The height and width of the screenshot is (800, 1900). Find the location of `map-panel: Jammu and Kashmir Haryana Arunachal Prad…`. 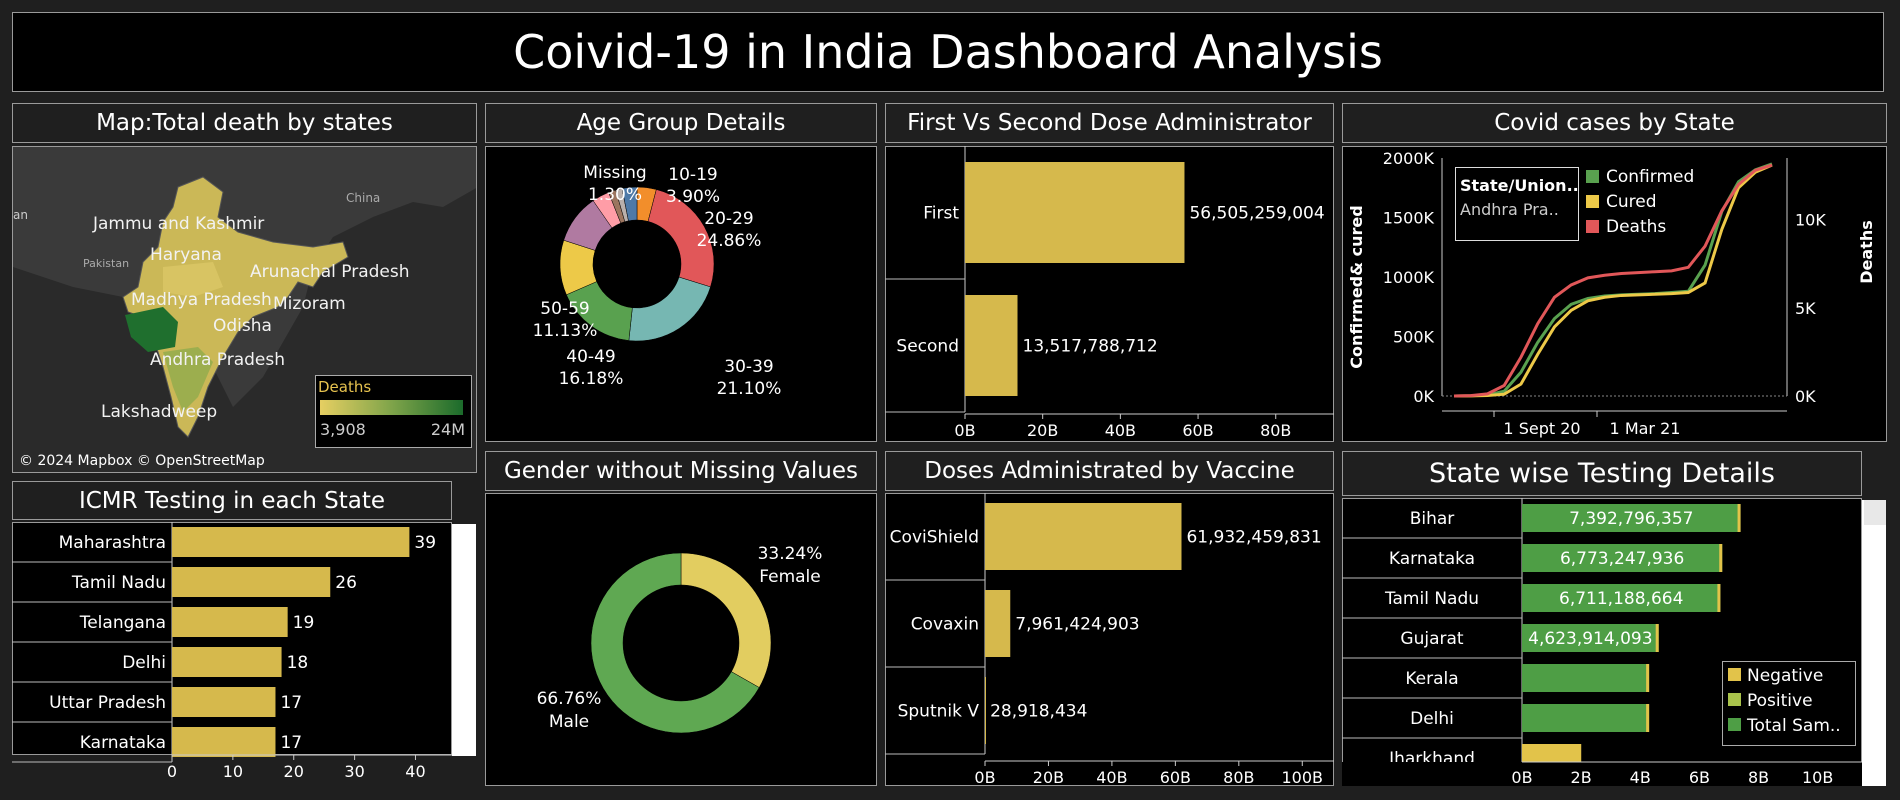

map-panel: Jammu and Kashmir Haryana Arunachal Prad… is located at coordinates (244, 309).